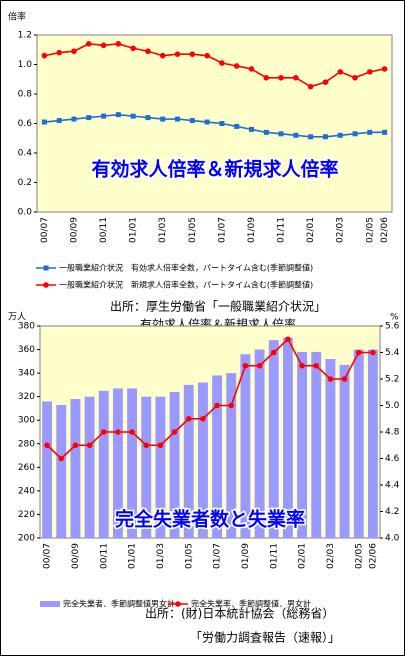 Image resolution: width=405 pixels, height=656 pixels. What do you see at coordinates (186, 285) in the screenshot?
I see `legend-label: 一般職業紹介状況 新規求人倍率全数，パートタイム含む(季節調整値)` at bounding box center [186, 285].